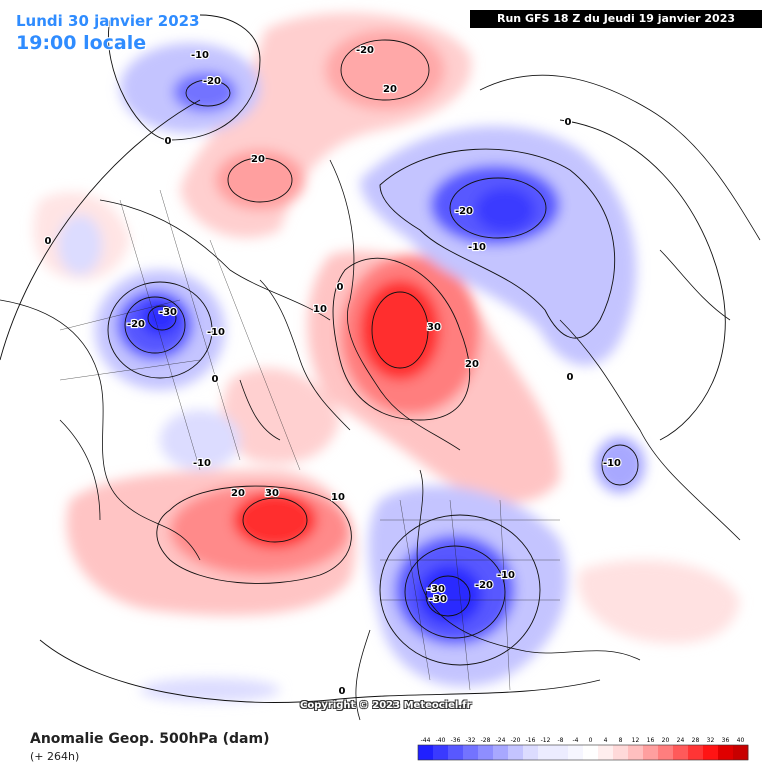 This screenshot has width=768, height=772. I want to click on contour-canada-neg30, so click(162, 318).